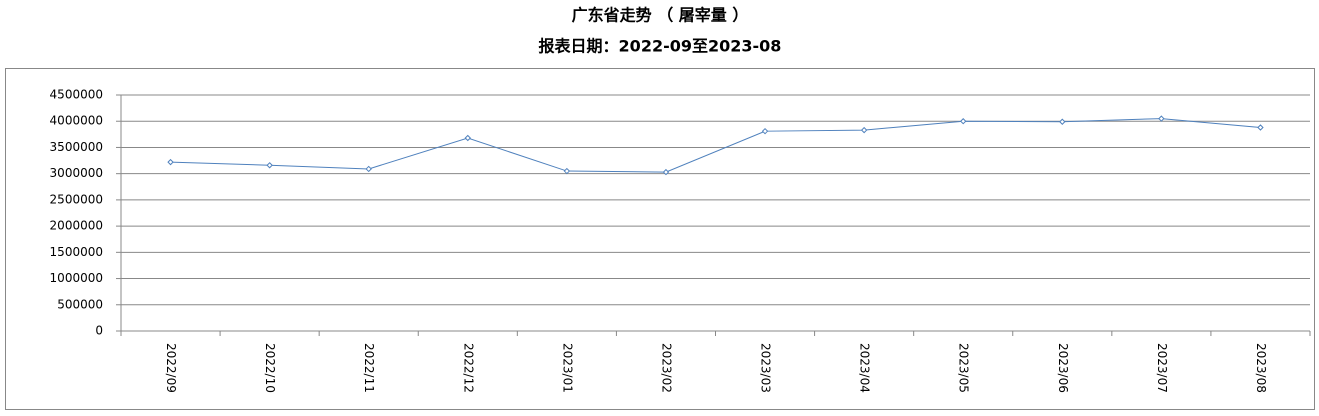 The height and width of the screenshot is (416, 1319). I want to click on y-tick-label: 0, so click(99, 331).